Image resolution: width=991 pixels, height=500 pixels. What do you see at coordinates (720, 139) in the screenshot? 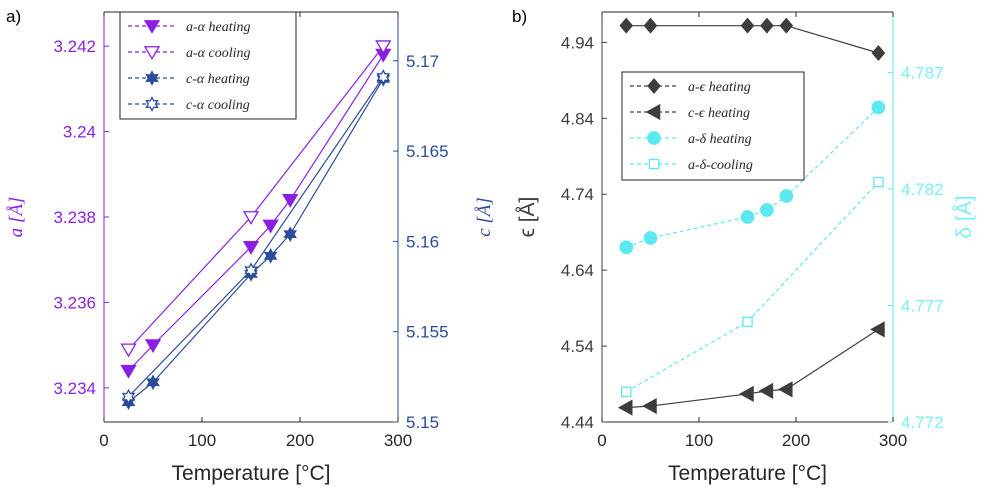
I see `legend-label: a-δ heating` at bounding box center [720, 139].